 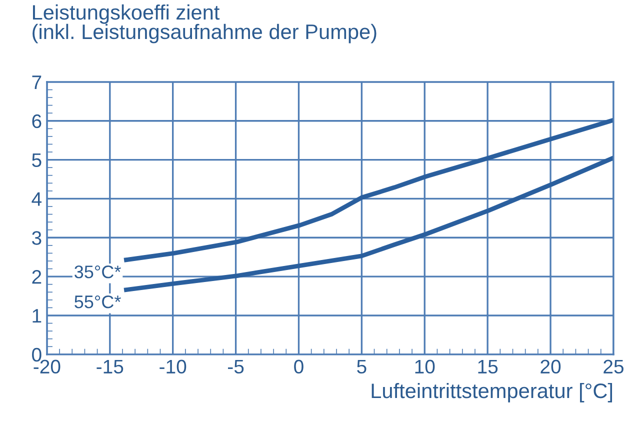 I want to click on x-tick-label: 0, so click(x=299, y=367).